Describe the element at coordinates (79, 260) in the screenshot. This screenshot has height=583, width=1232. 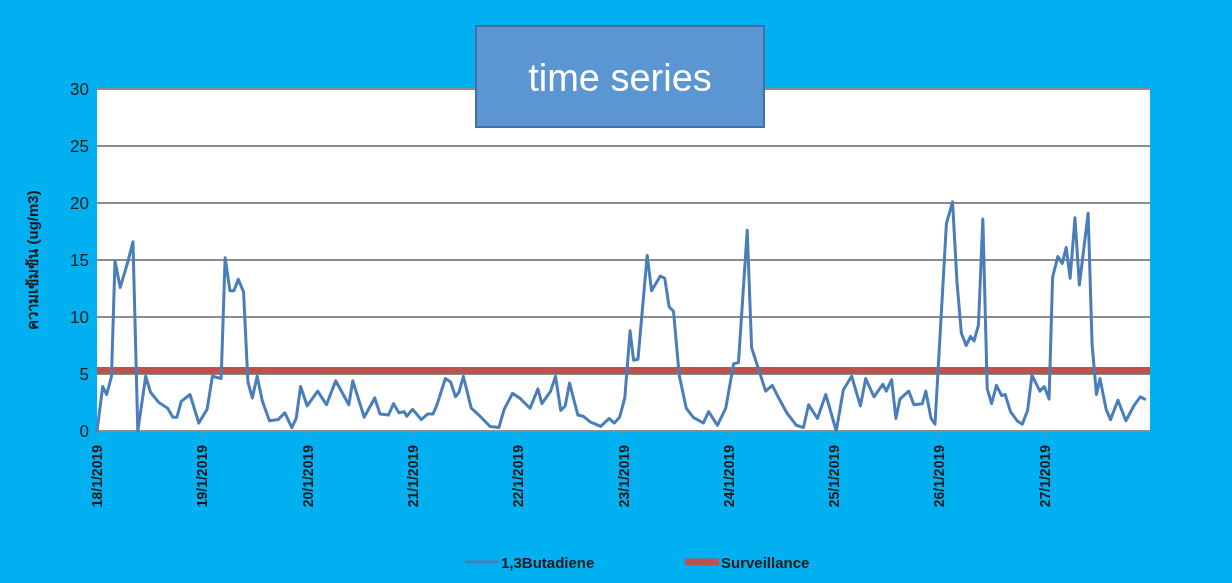
I see `y-tick-label: 15` at that location.